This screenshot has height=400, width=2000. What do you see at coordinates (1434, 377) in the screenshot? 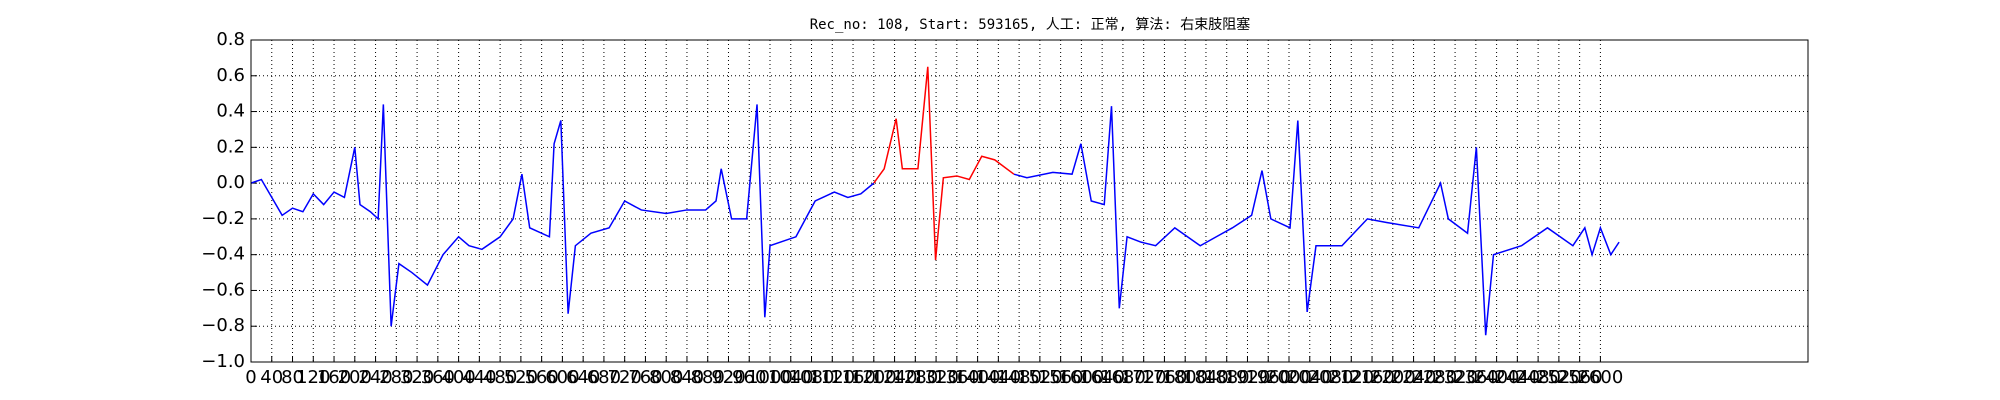
I see `x-tick-label: 2280` at bounding box center [1434, 377].